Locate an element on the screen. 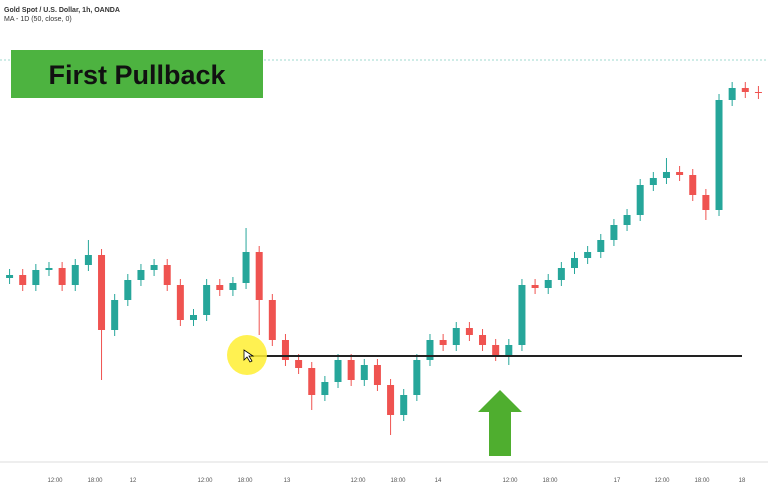 Image resolution: width=768 pixels, height=490 pixels. x-tick-label: 14 is located at coordinates (438, 481).